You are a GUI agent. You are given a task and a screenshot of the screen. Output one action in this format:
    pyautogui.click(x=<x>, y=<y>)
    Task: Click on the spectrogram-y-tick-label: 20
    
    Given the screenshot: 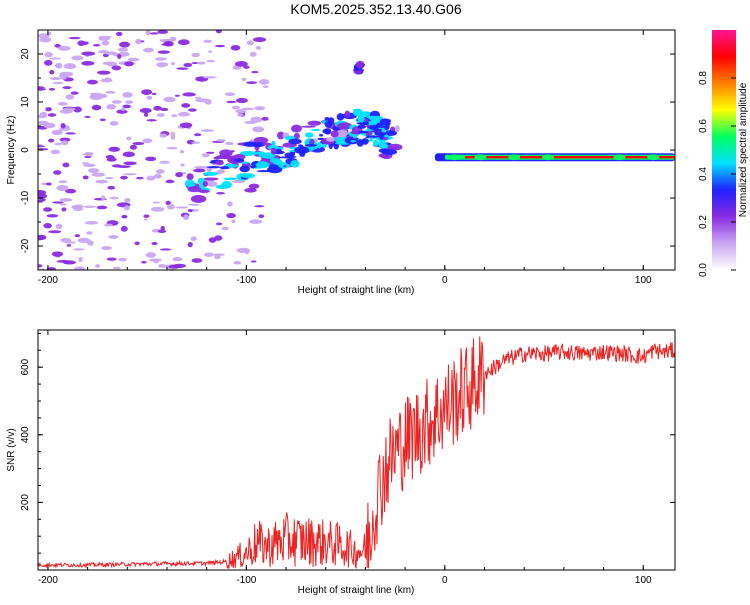 What is the action you would take?
    pyautogui.click(x=25, y=54)
    